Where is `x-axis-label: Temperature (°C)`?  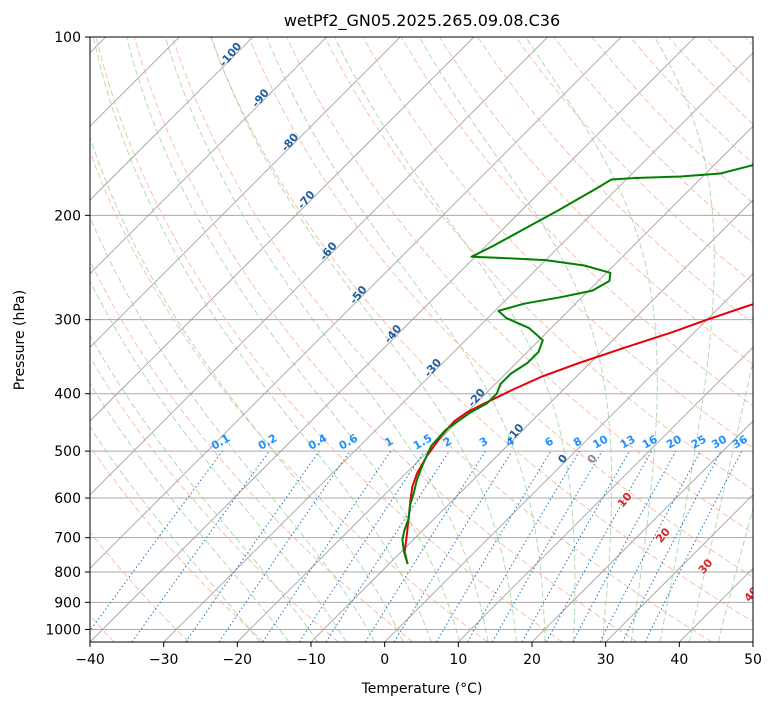
x-axis-label: Temperature (°C) is located at coordinates (422, 689).